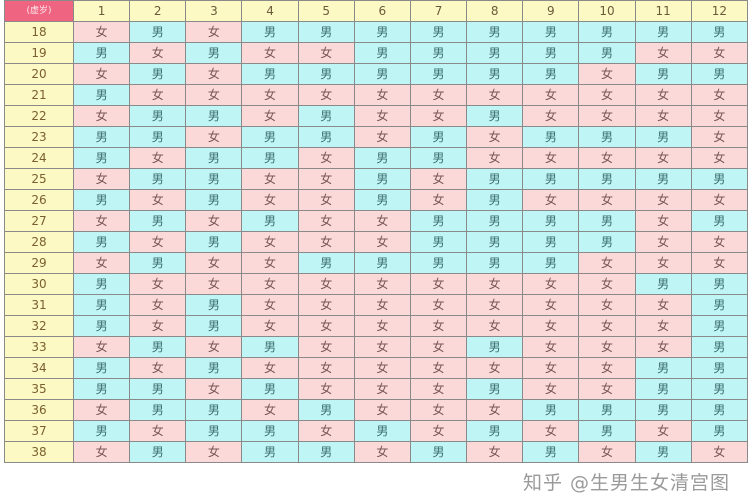  I want to click on table-row: 24 男女男男女男男女女女女女, so click(376, 158).